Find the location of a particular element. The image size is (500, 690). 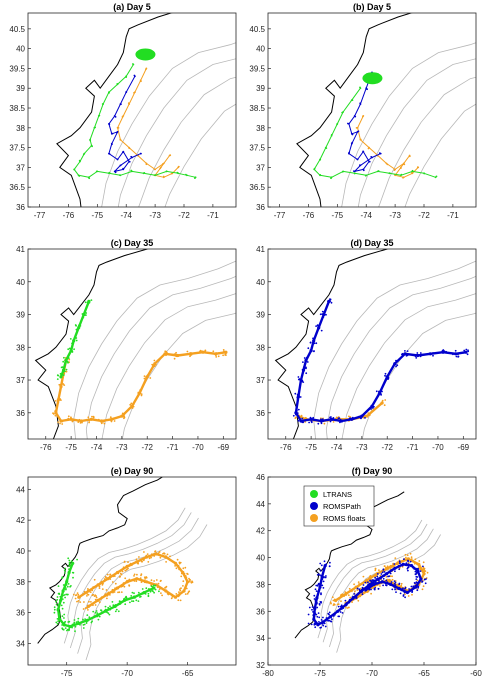

y-tick-label: 38 is located at coordinates (260, 347).